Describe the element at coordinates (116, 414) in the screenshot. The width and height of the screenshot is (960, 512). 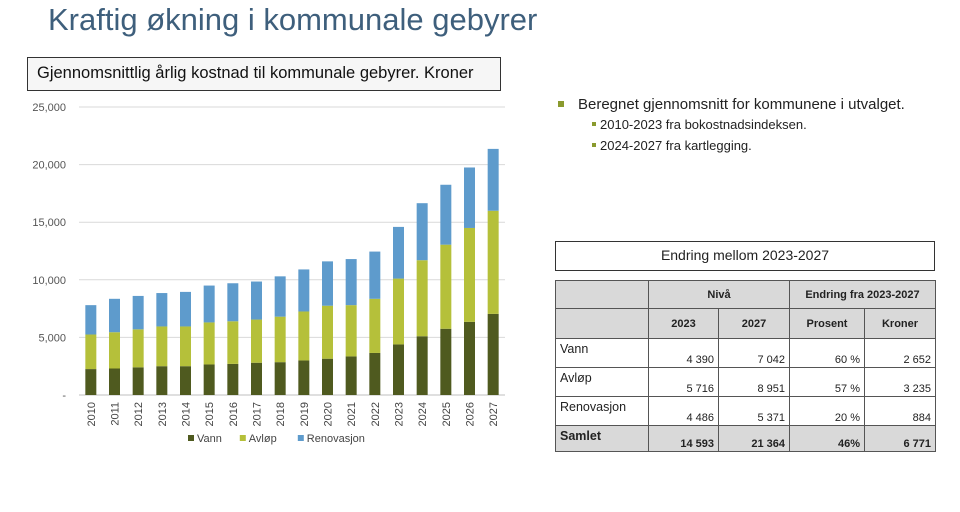
I see `x-tick-label: 2011` at that location.